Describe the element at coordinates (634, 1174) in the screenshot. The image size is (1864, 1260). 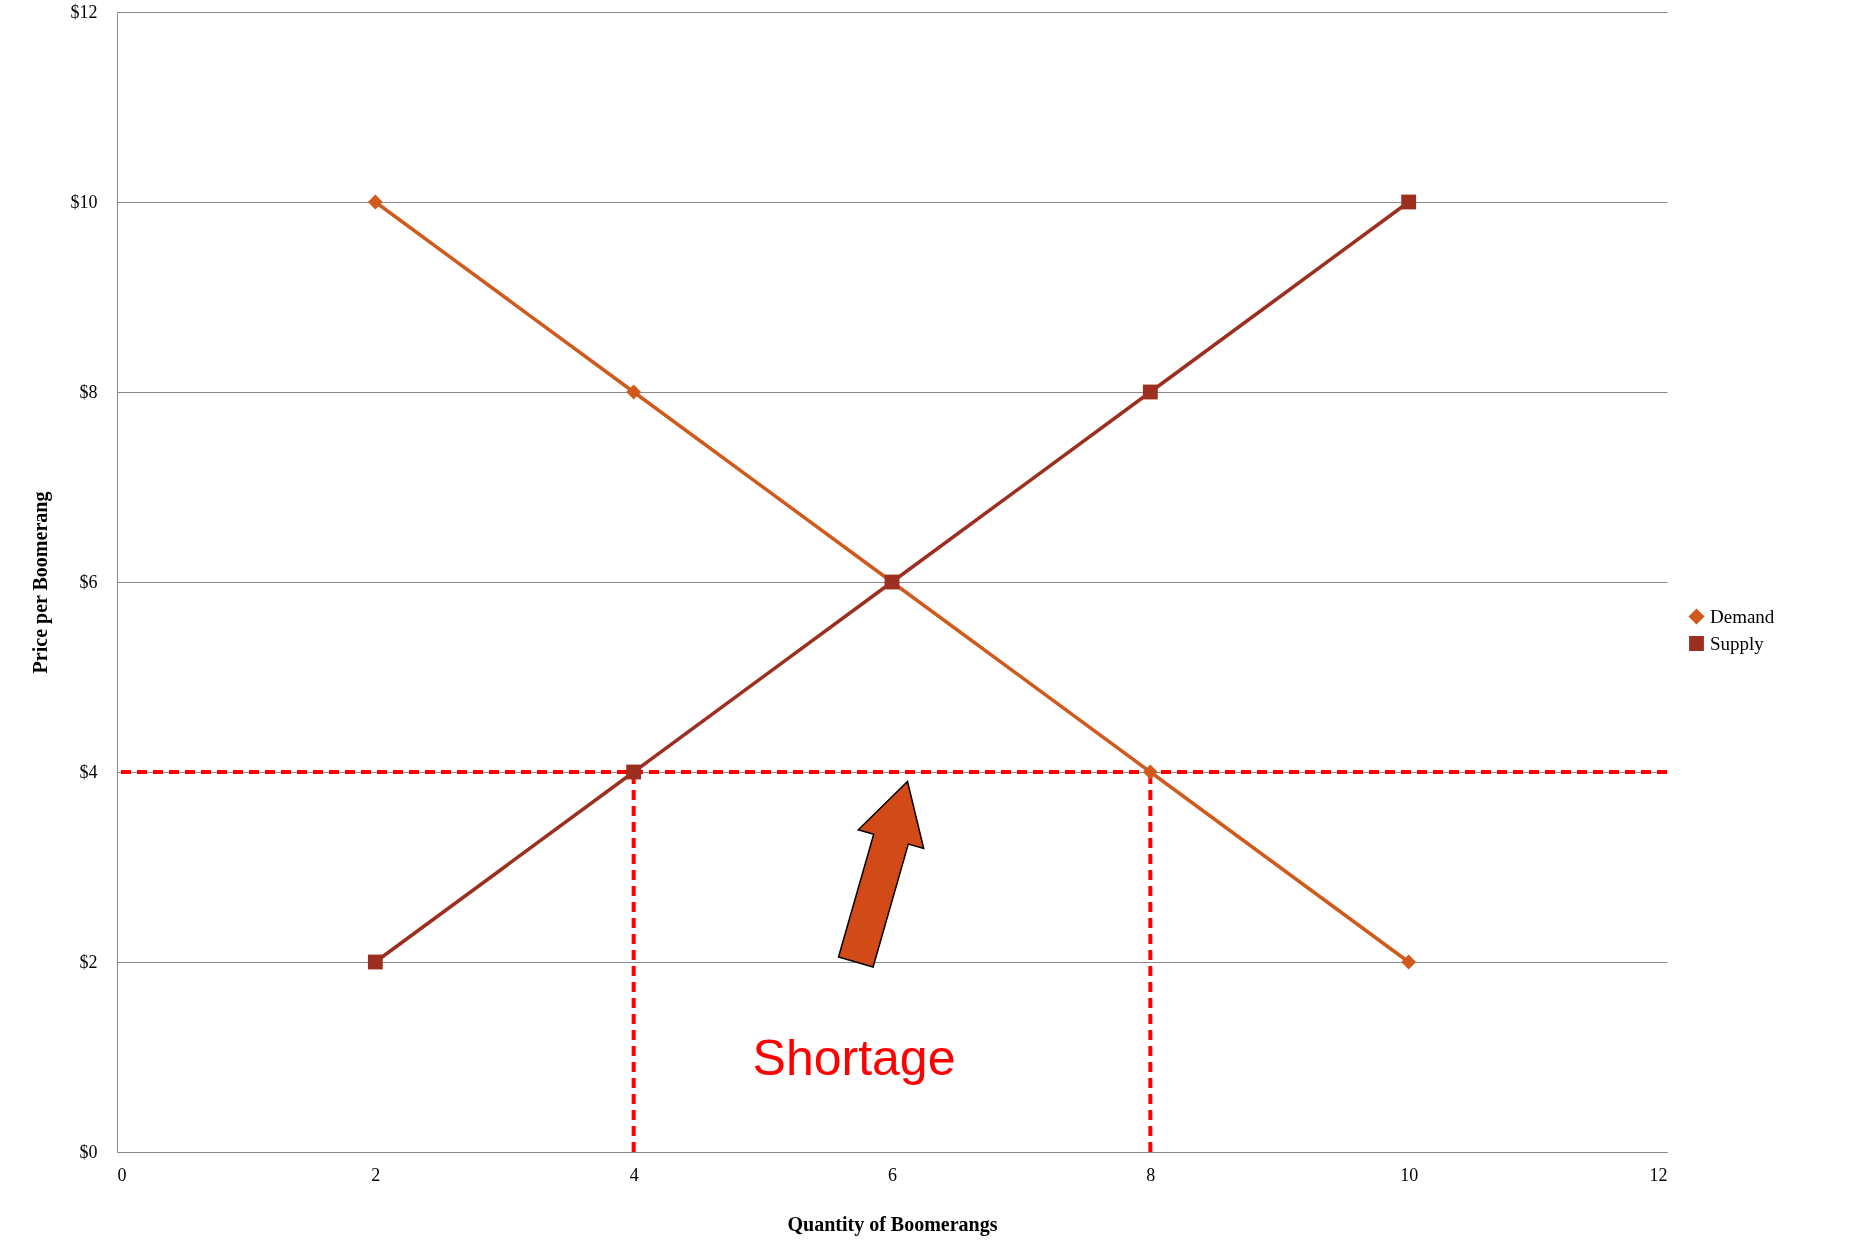
I see `x-tick-label: 4` at that location.